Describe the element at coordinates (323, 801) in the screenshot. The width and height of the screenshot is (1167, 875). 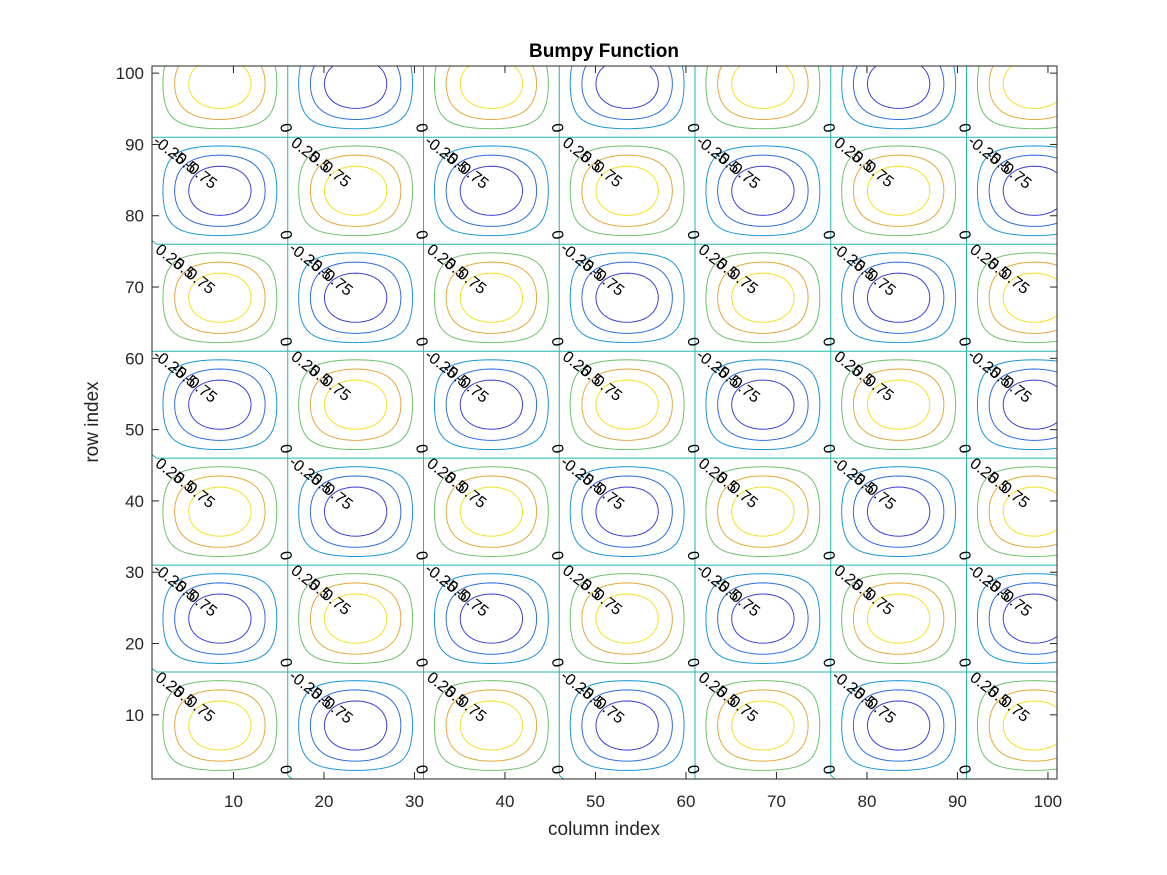
I see `x-tick-label: 20` at that location.